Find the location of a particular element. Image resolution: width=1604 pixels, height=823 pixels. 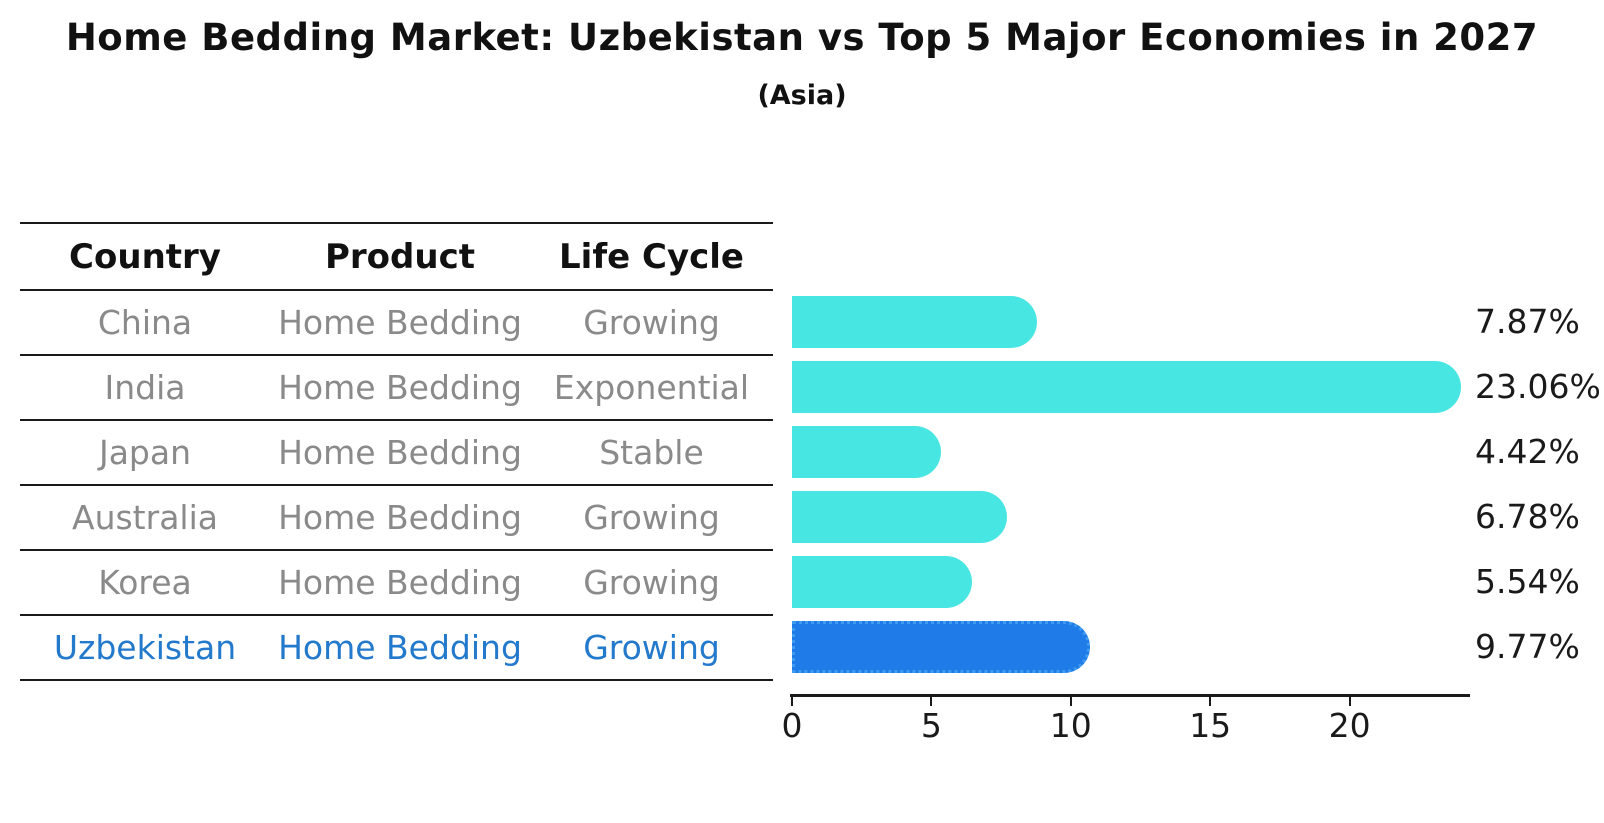

country-cell: China is located at coordinates (145, 322).